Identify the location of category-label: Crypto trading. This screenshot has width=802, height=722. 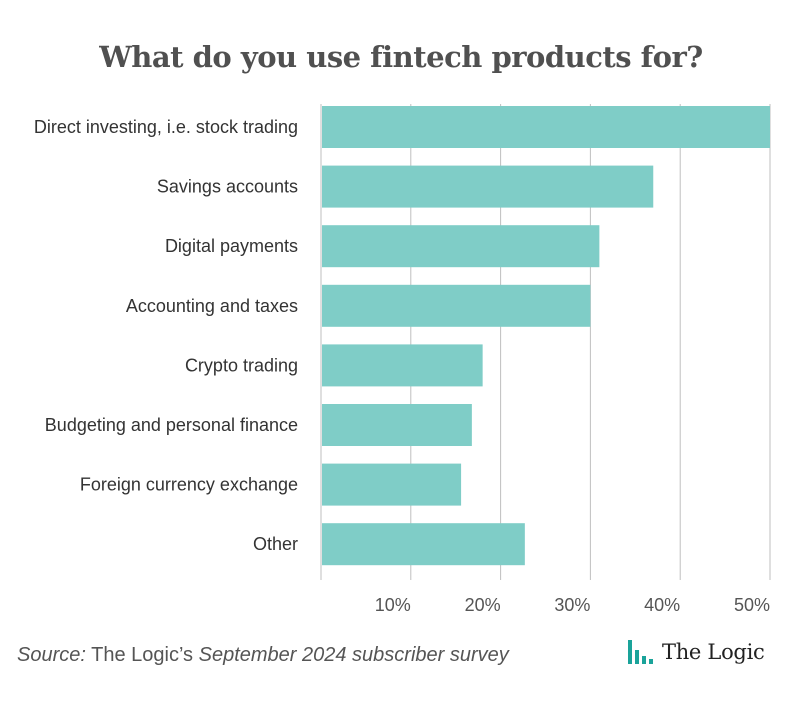
(241, 365).